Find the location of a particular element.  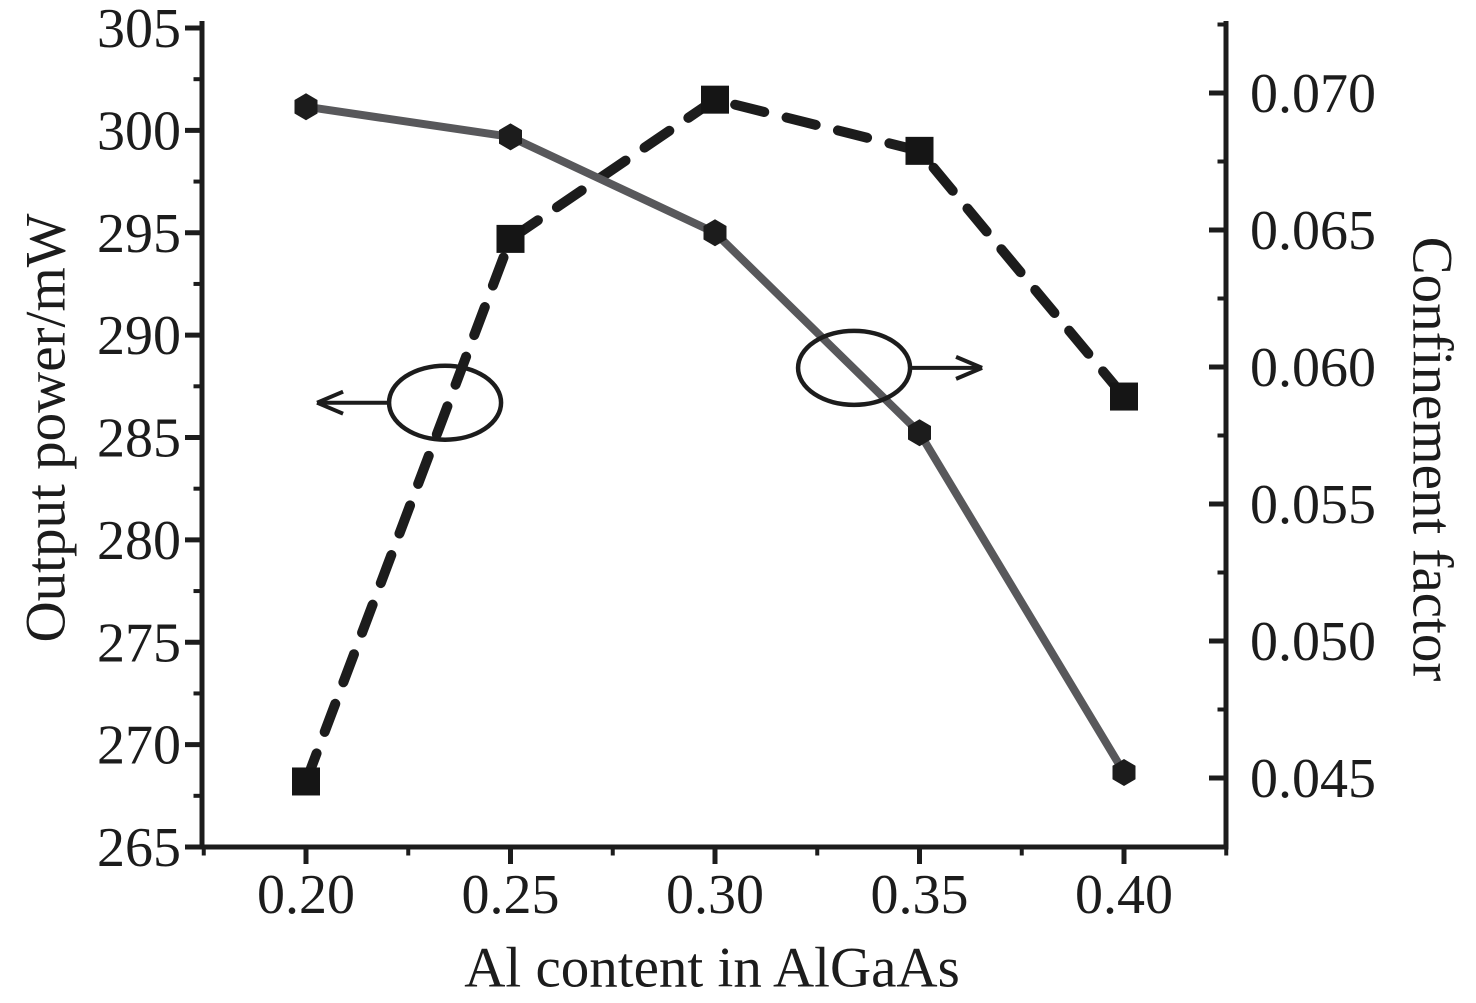

right-axis-tick-label: 0.065 is located at coordinates (1313, 231).